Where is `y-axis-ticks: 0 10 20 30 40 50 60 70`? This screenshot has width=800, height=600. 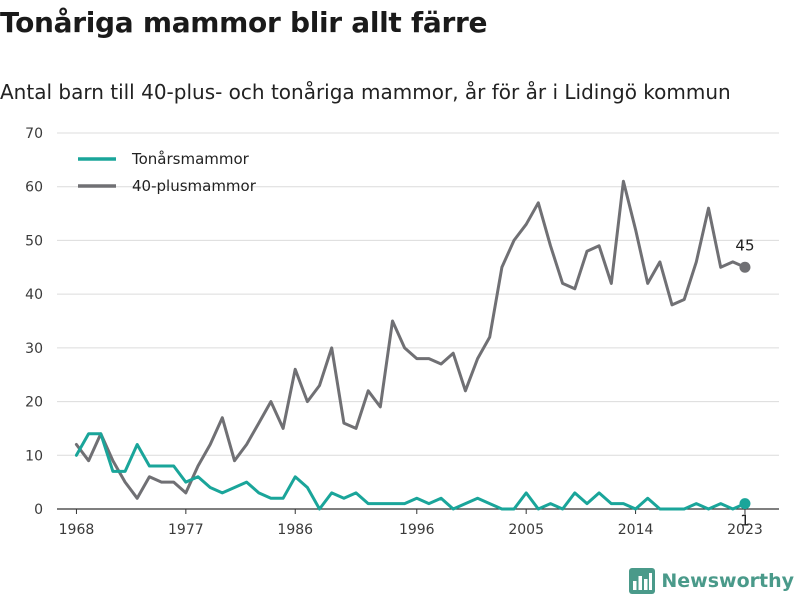
y-axis-ticks: 0 10 20 30 40 50 60 70 is located at coordinates (34, 322).